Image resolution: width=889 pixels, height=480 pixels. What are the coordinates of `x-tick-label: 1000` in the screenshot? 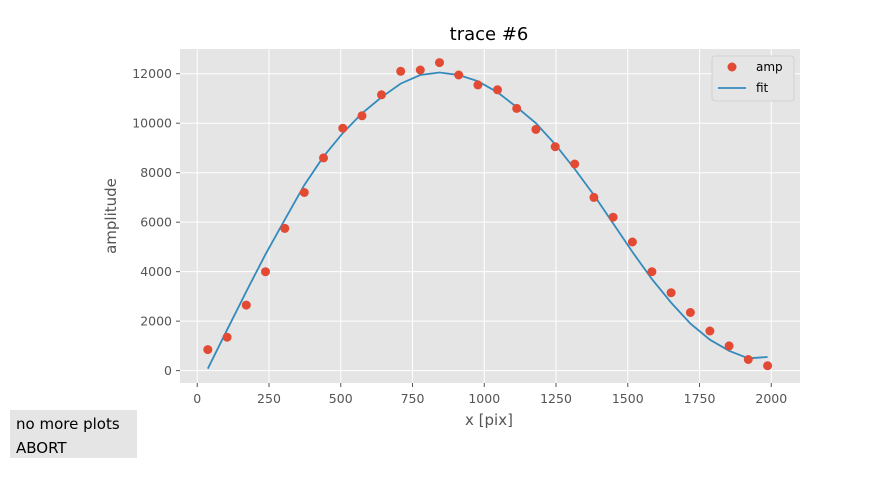 It's located at (484, 398).